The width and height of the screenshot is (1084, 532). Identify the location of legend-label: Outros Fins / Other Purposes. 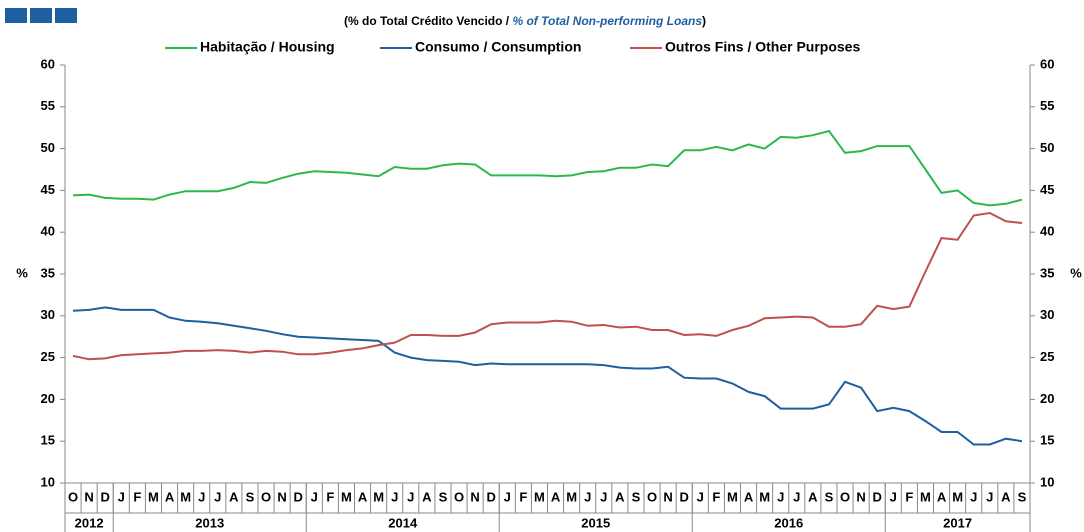
(762, 47).